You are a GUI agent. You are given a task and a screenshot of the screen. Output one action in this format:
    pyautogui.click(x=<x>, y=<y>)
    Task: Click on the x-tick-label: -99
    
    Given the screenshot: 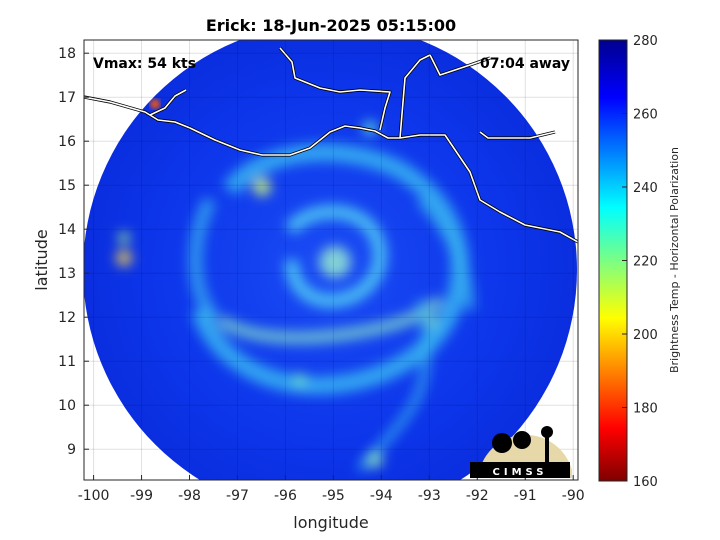 What is the action you would take?
    pyautogui.click(x=141, y=496)
    